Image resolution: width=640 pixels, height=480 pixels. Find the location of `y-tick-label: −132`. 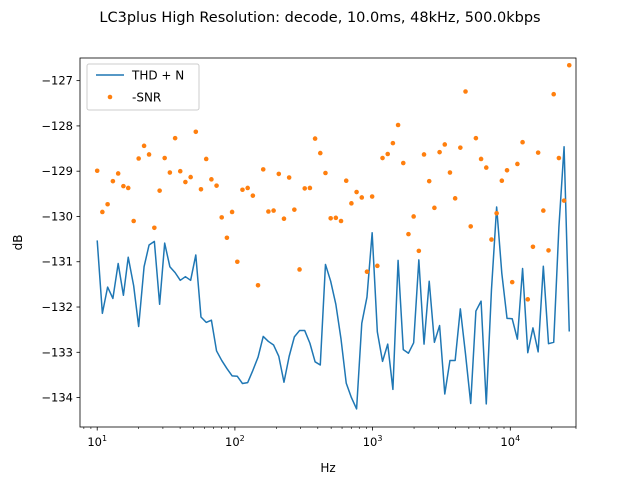

y-tick-label: −132 is located at coordinates (57, 307).